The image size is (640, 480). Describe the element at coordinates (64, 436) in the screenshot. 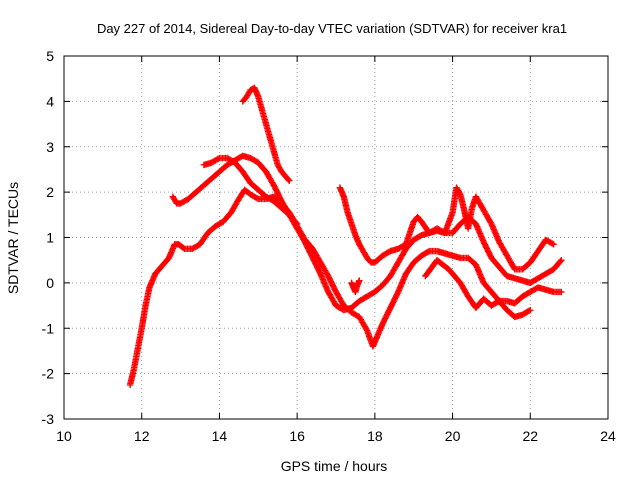

I see `x-tick-label: 10` at that location.